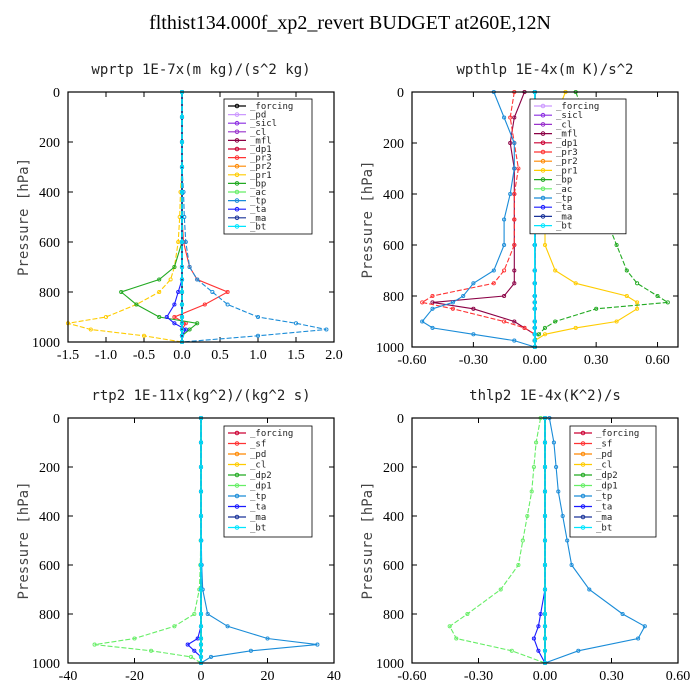 The height and width of the screenshot is (700, 700). Describe the element at coordinates (144, 355) in the screenshot. I see `x-tick-label: -0.5` at that location.